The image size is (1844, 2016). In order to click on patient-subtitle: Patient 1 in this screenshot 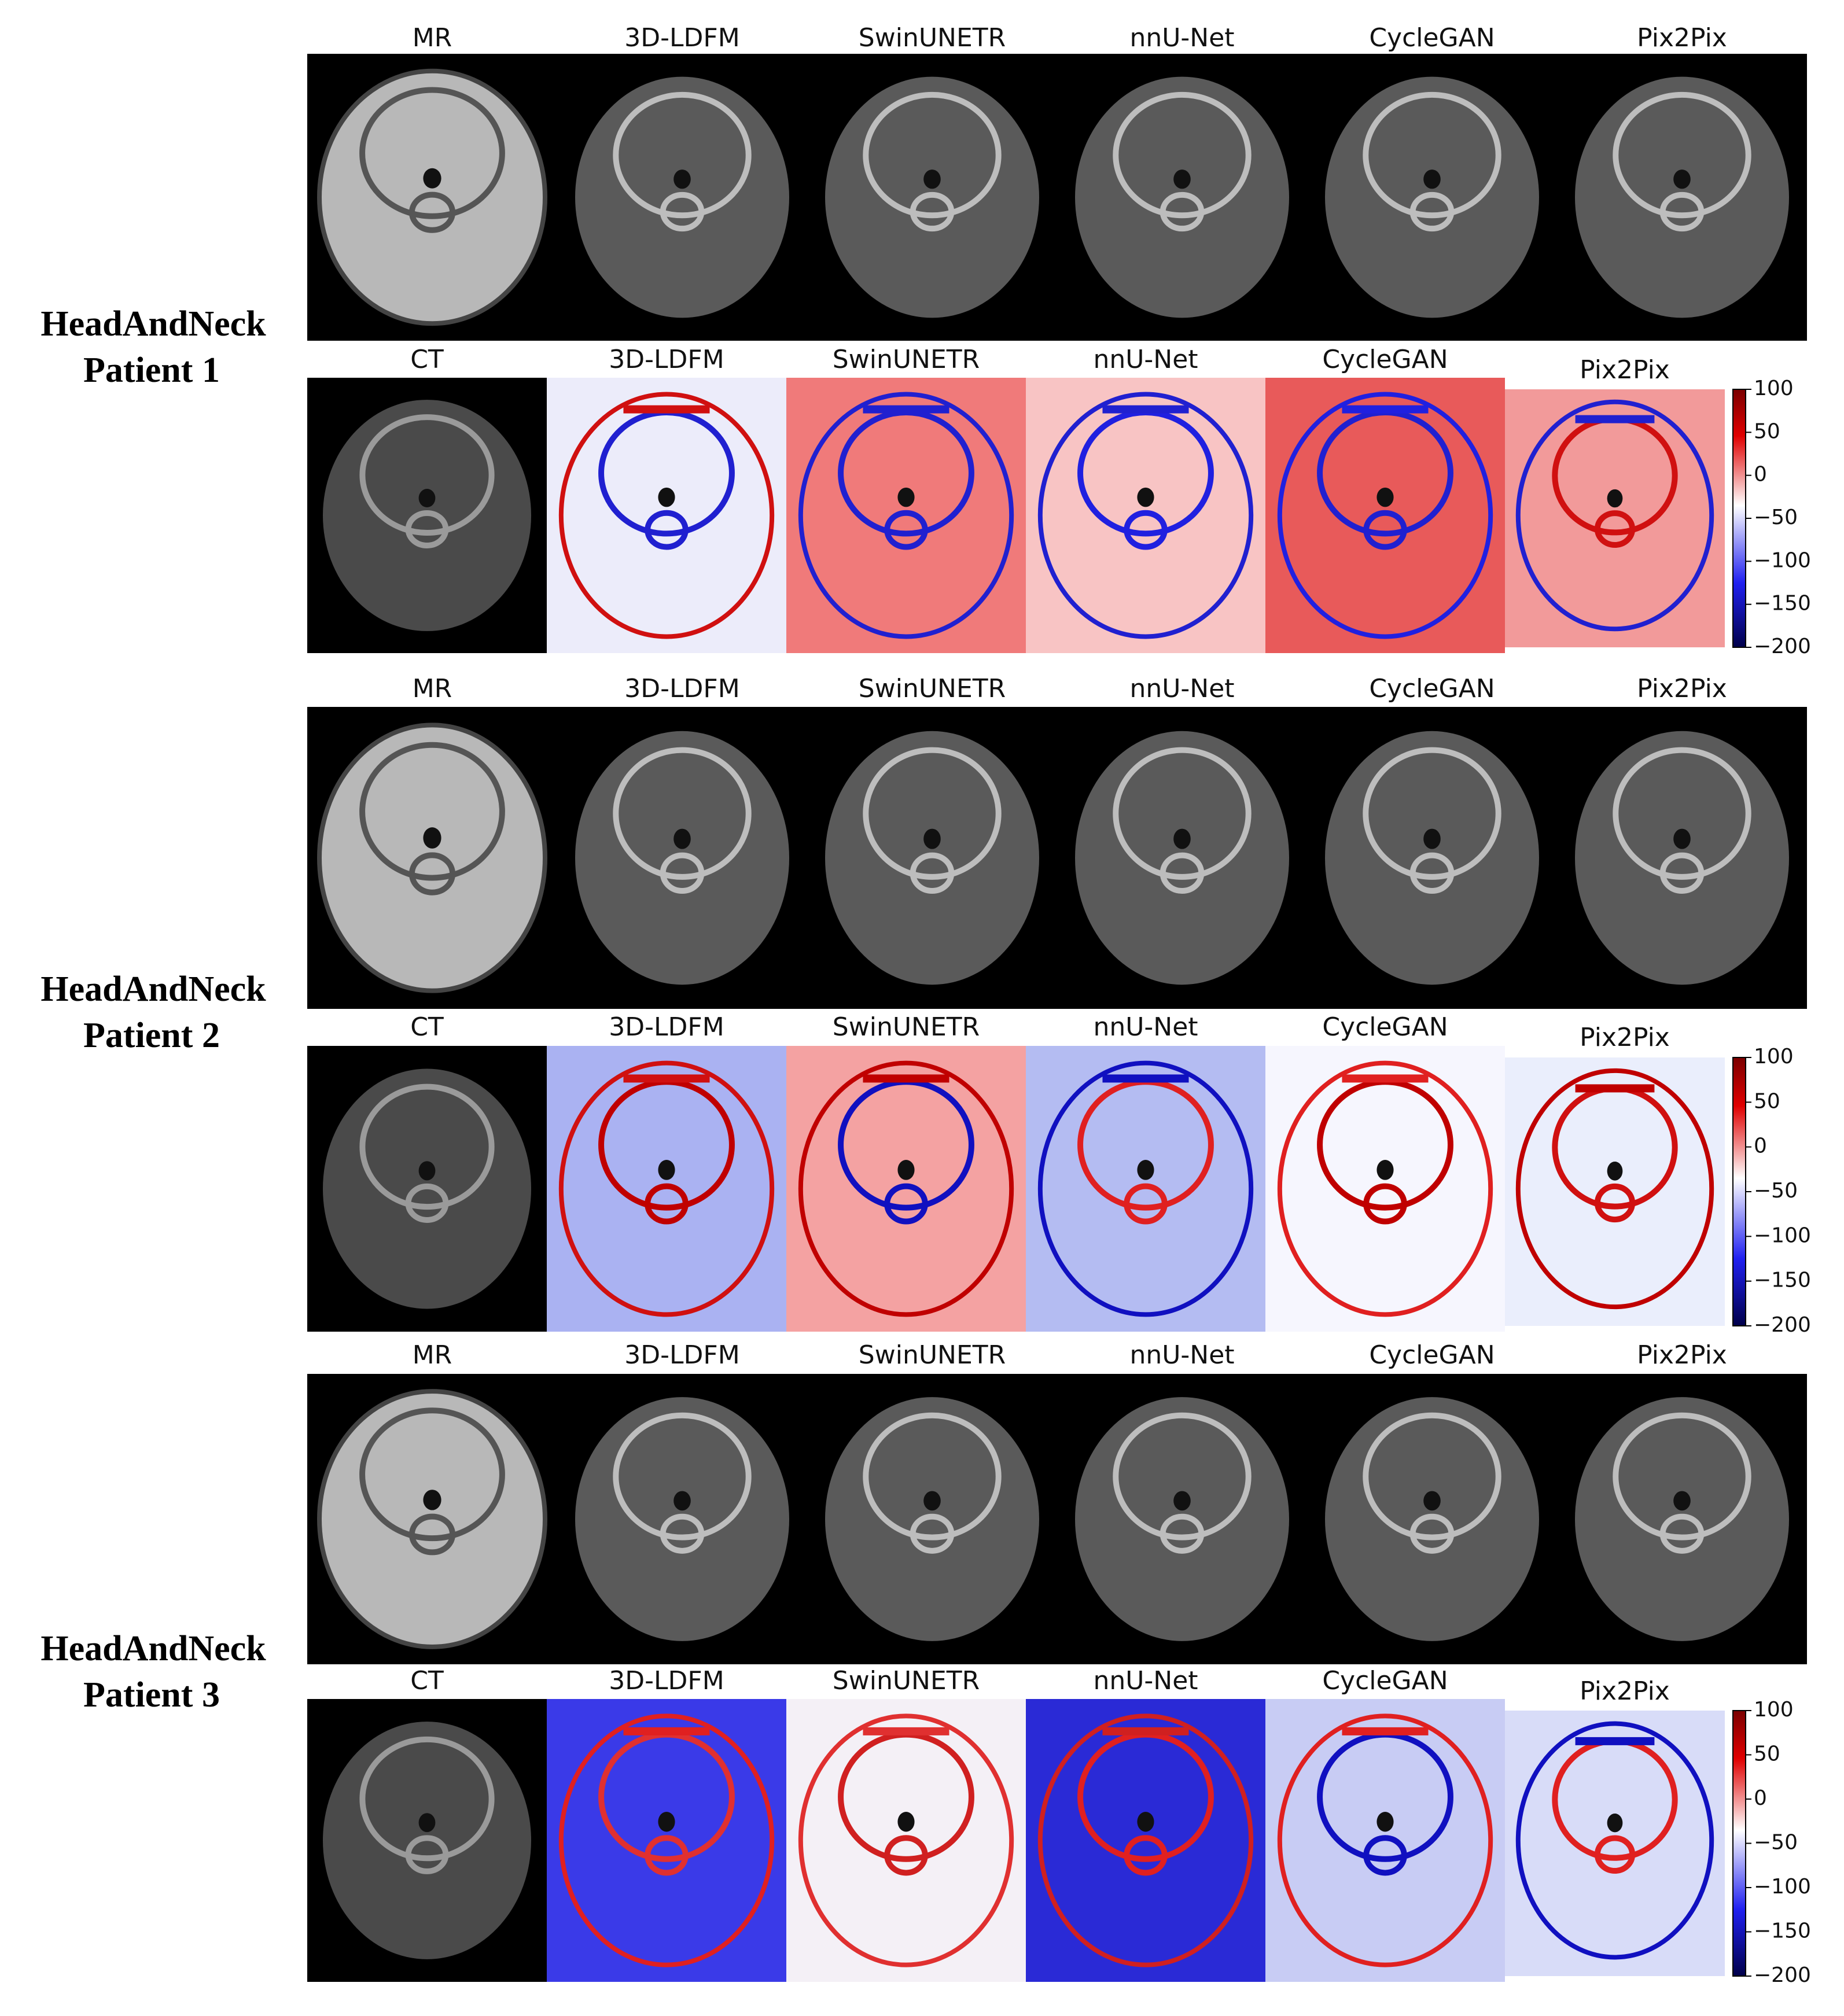, I will do `click(151, 370)`.